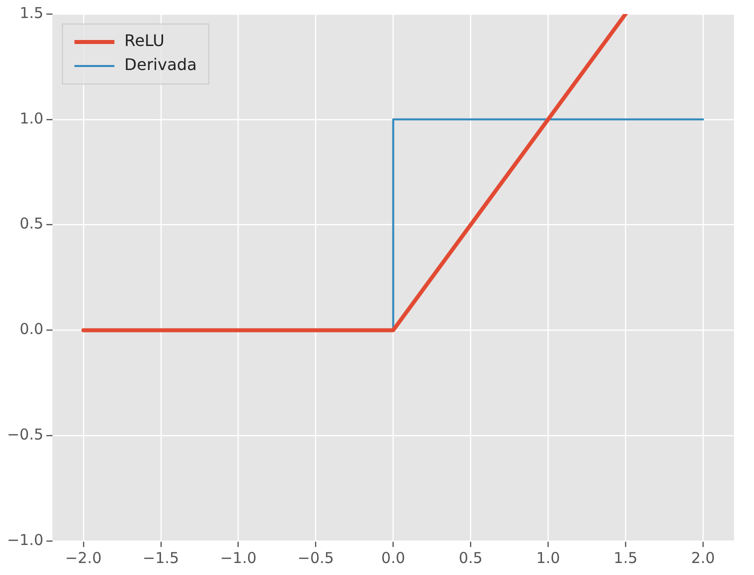 The width and height of the screenshot is (754, 575). I want to click on x-tick-label: −2.0, so click(83, 557).